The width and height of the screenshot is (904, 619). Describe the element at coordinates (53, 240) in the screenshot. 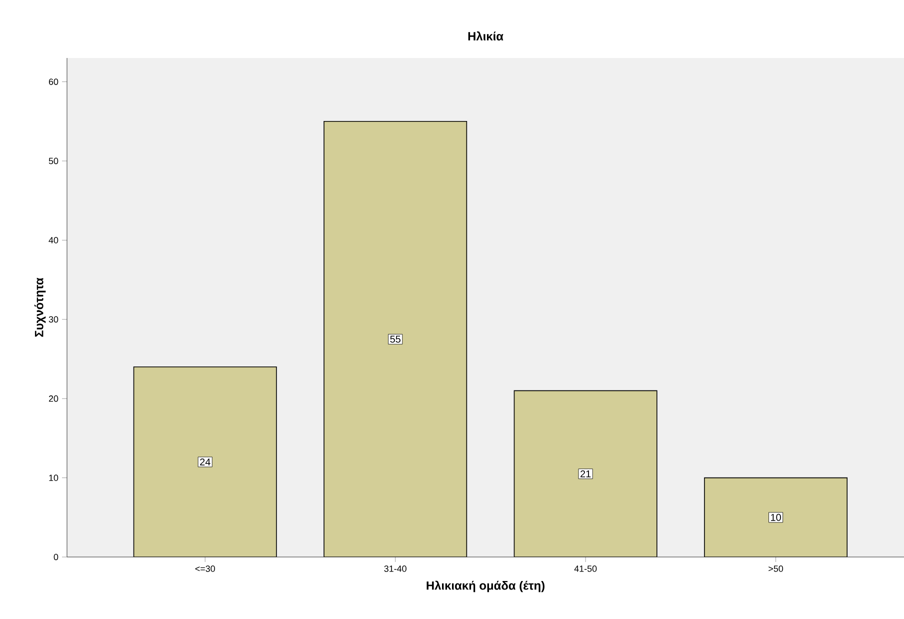

I see `y-tick-label: 40` at that location.